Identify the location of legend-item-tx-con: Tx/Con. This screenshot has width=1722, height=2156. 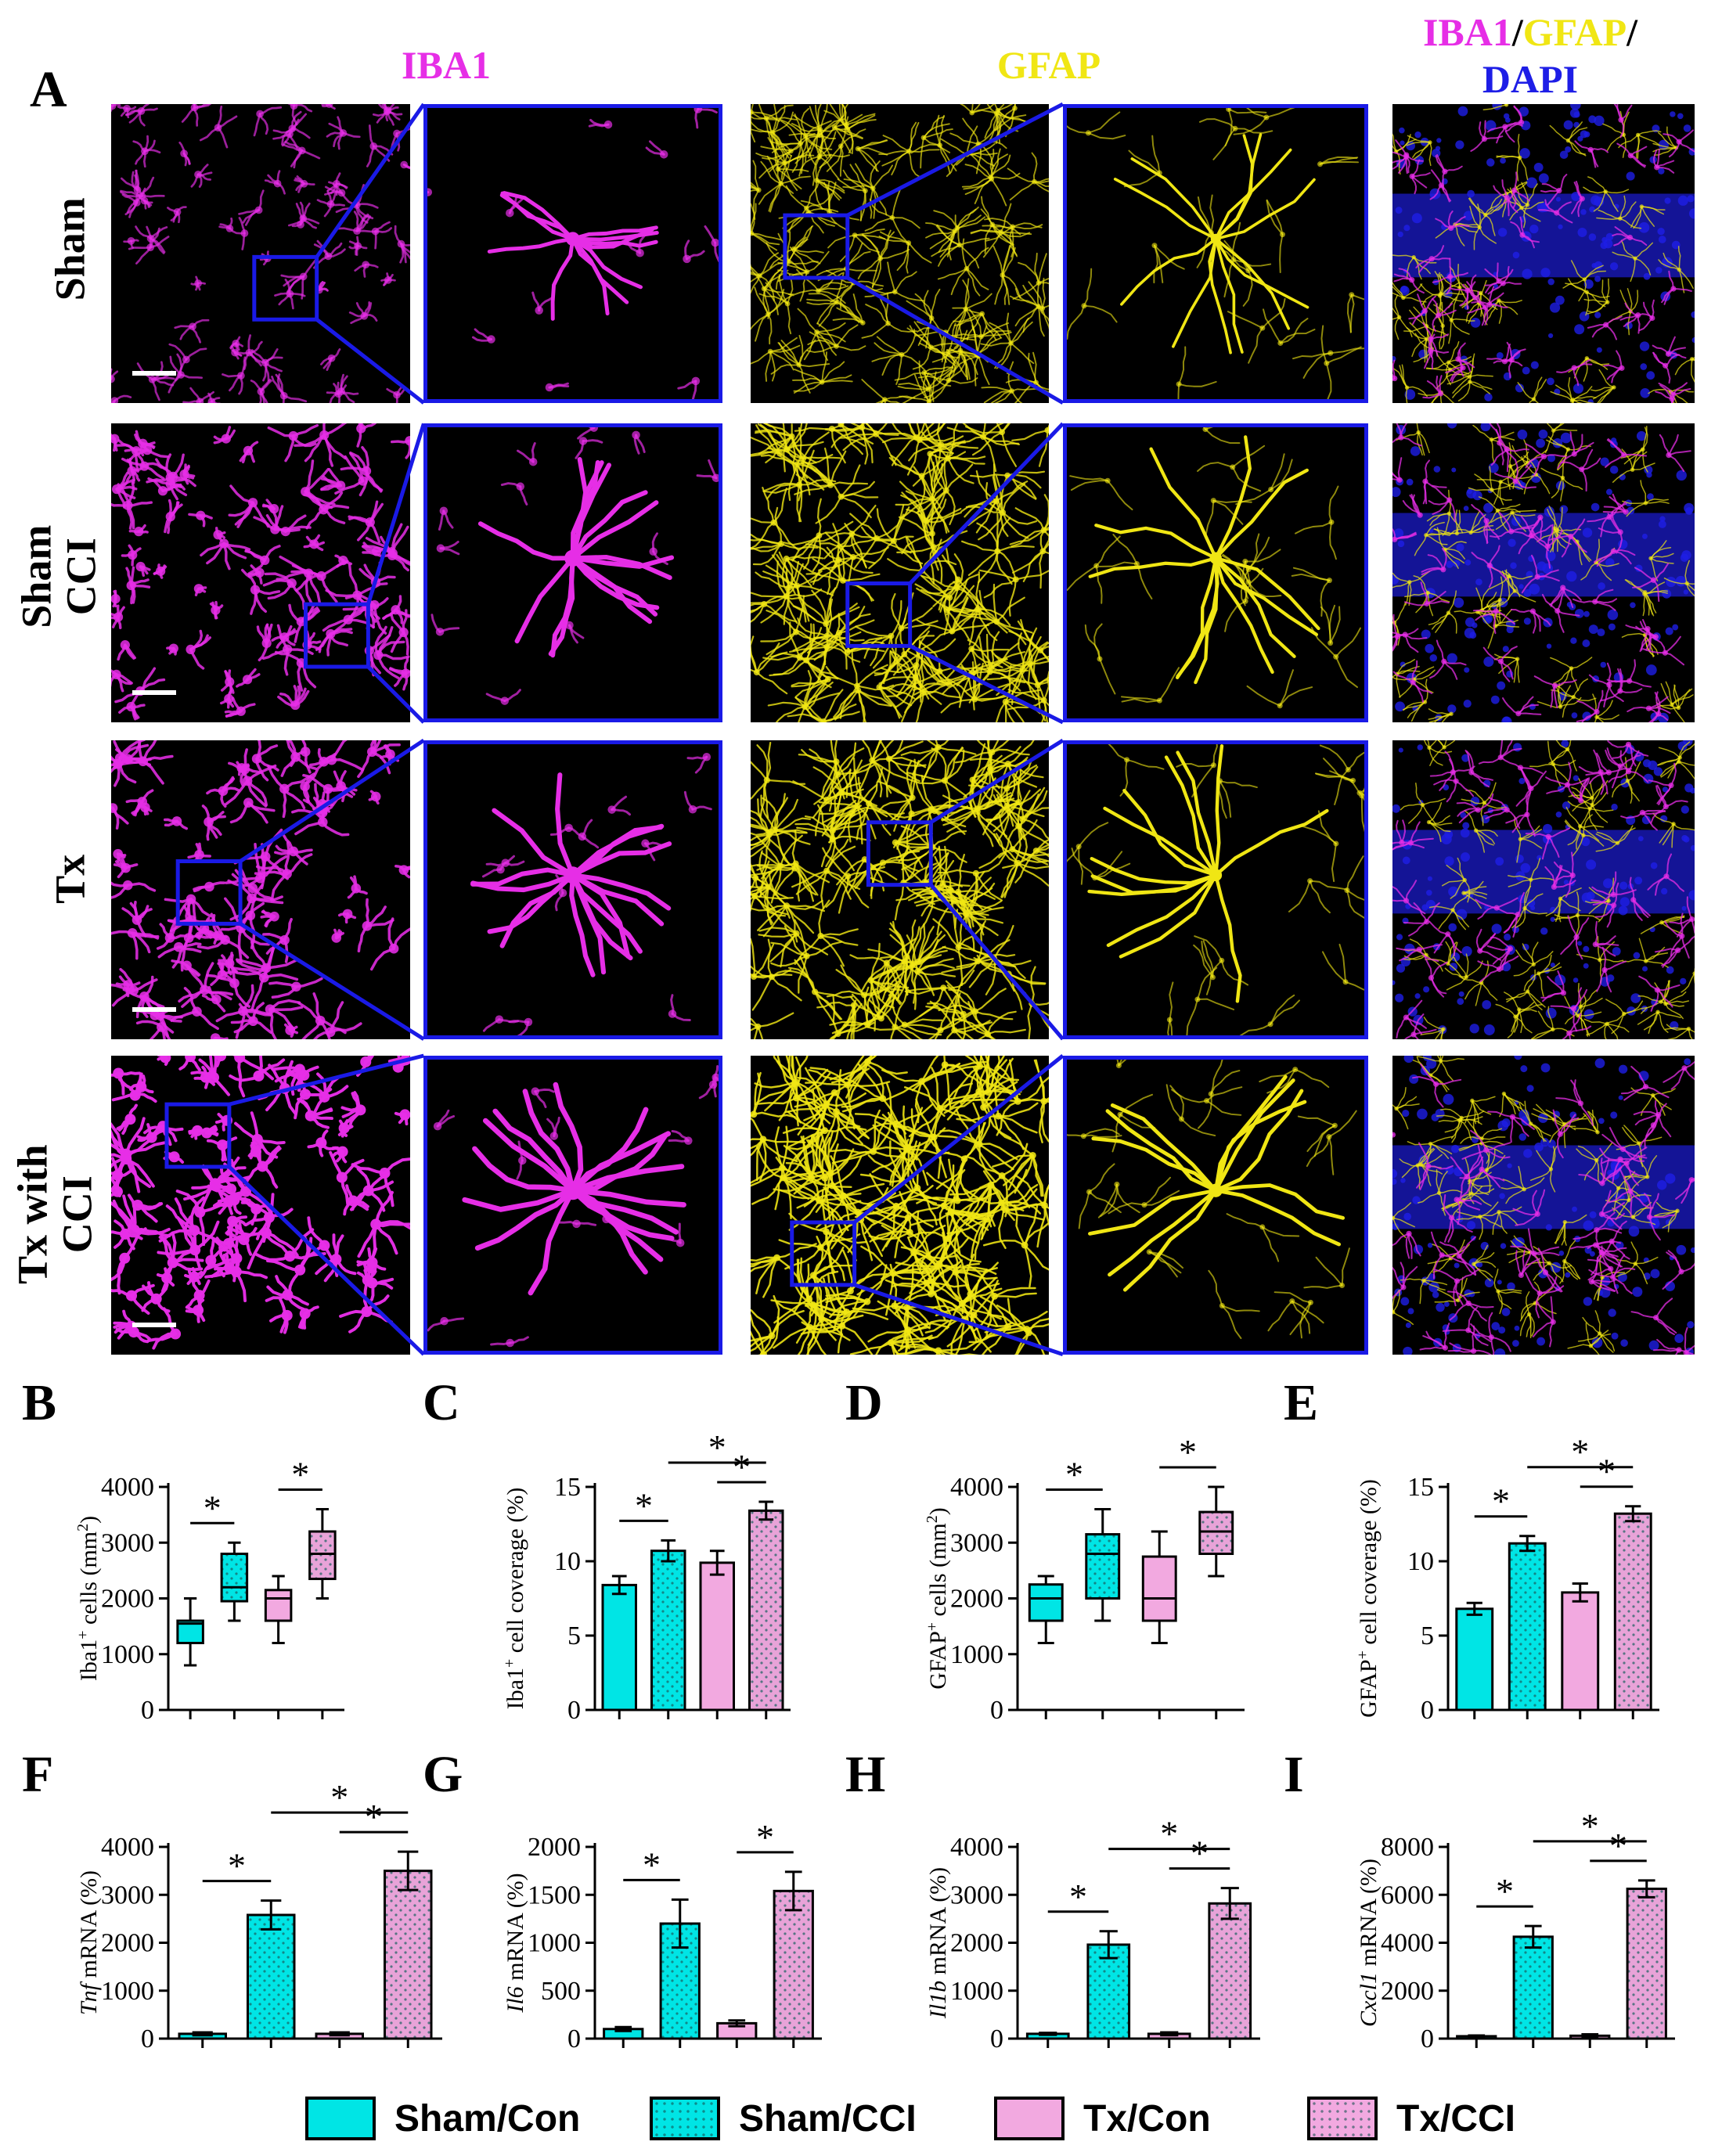
(1102, 2118).